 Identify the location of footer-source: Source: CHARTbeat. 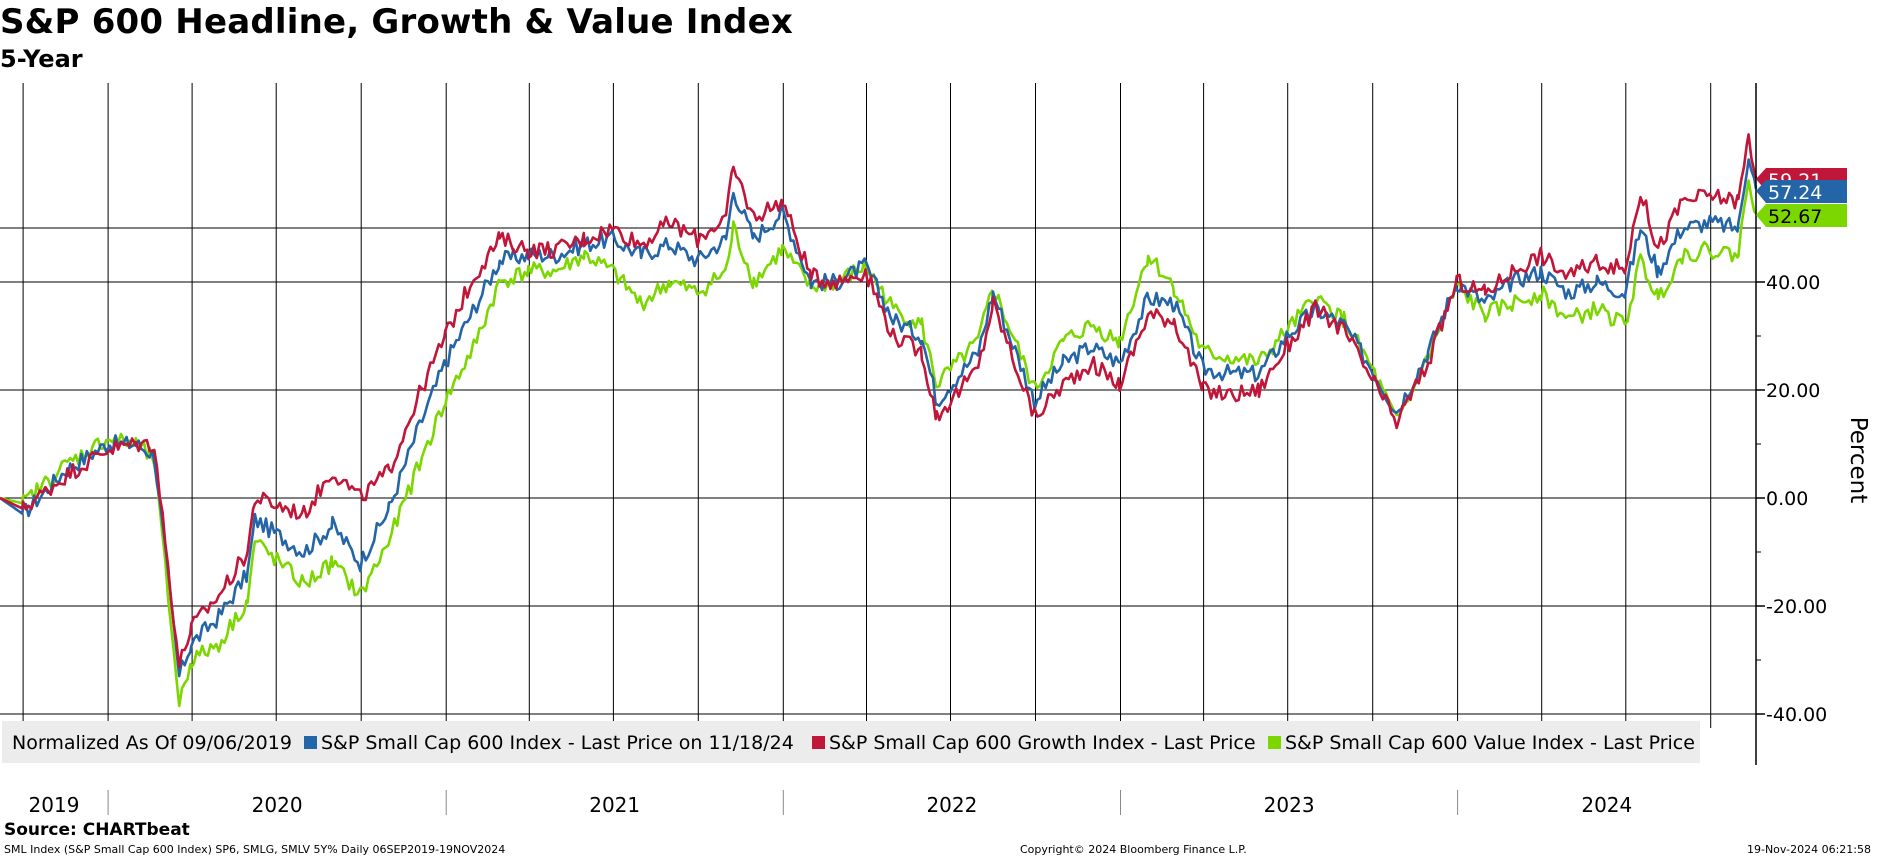
(97, 830).